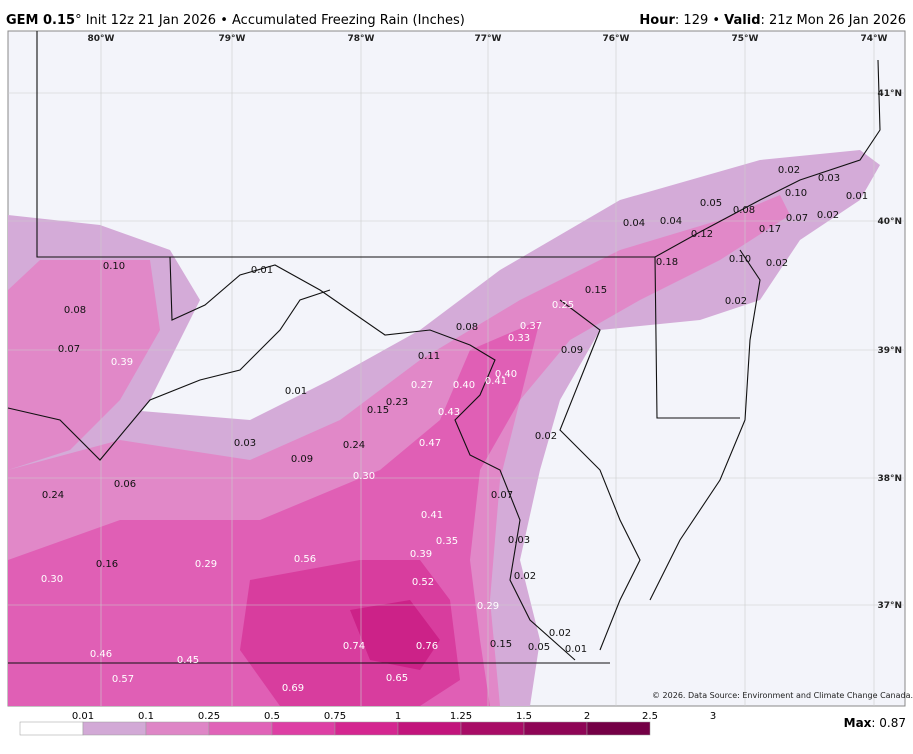  Describe the element at coordinates (427, 646) in the screenshot. I see `accumulation-label: 0.76` at that location.